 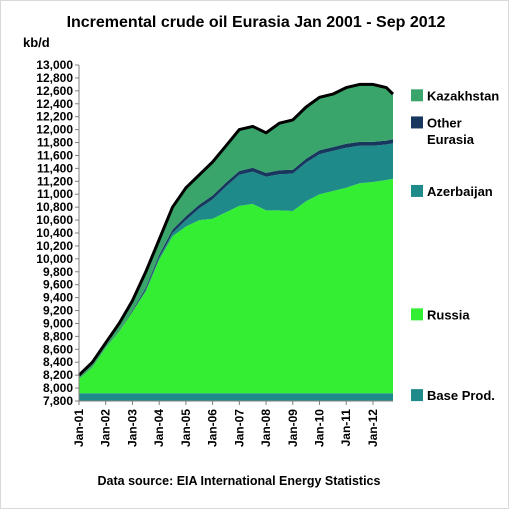 What do you see at coordinates (58, 401) in the screenshot?
I see `y-tick-label: 7,800` at bounding box center [58, 401].